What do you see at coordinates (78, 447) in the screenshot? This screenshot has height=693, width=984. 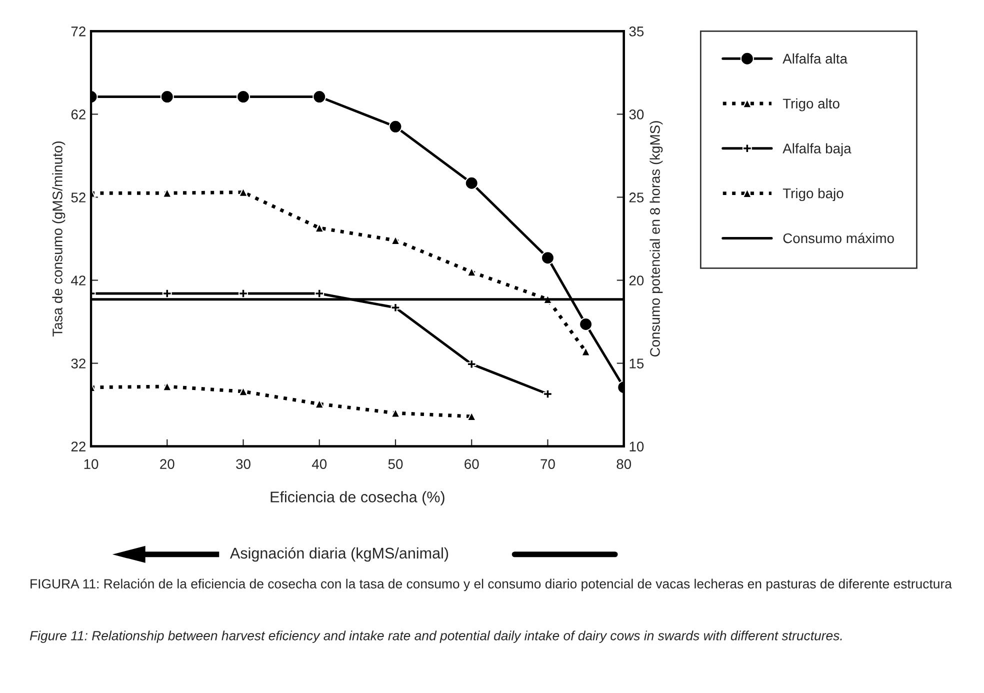 I see `y-tick-label: 22` at bounding box center [78, 447].